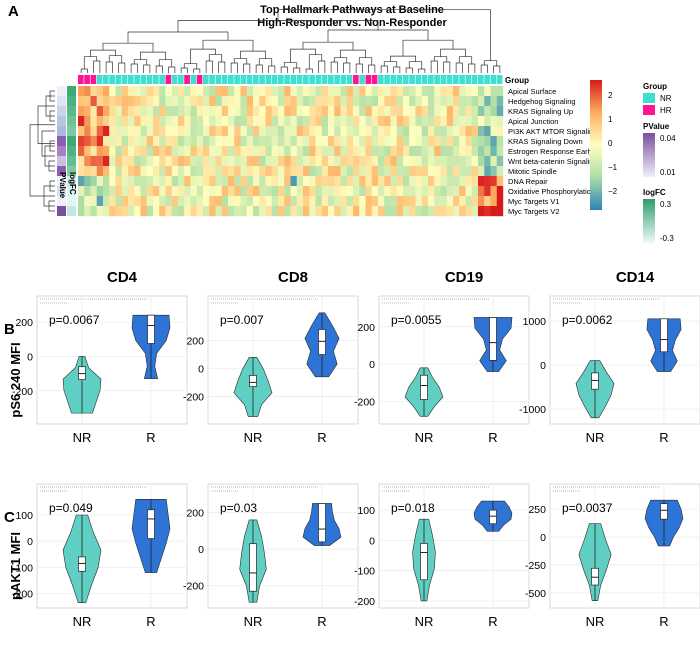  I want to click on heatmap-row-label: Myc Targets V1, so click(534, 201).